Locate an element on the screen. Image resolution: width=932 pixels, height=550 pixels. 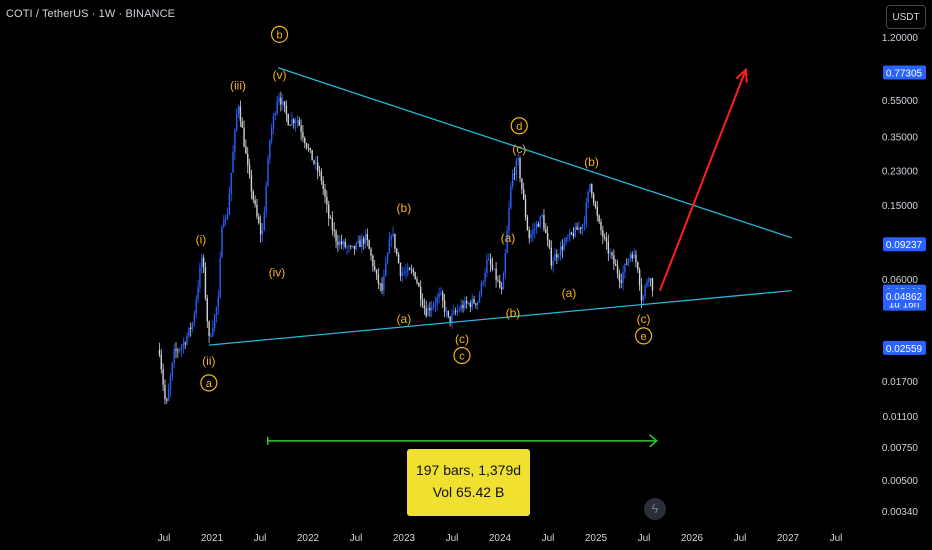
x-tick-label: 2024 is located at coordinates (500, 538).